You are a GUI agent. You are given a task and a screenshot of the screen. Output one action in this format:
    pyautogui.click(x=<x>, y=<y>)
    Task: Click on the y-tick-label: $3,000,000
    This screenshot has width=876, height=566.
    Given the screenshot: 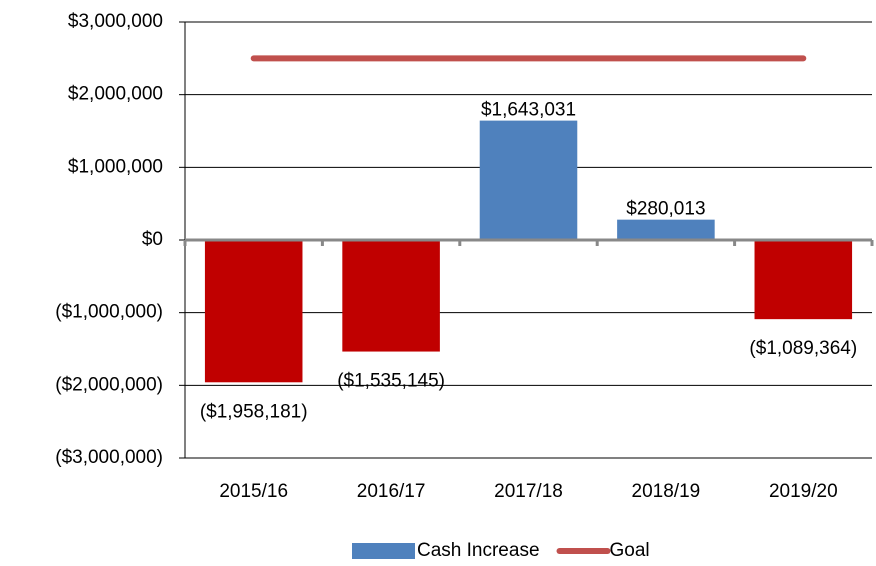 What is the action you would take?
    pyautogui.click(x=115, y=21)
    